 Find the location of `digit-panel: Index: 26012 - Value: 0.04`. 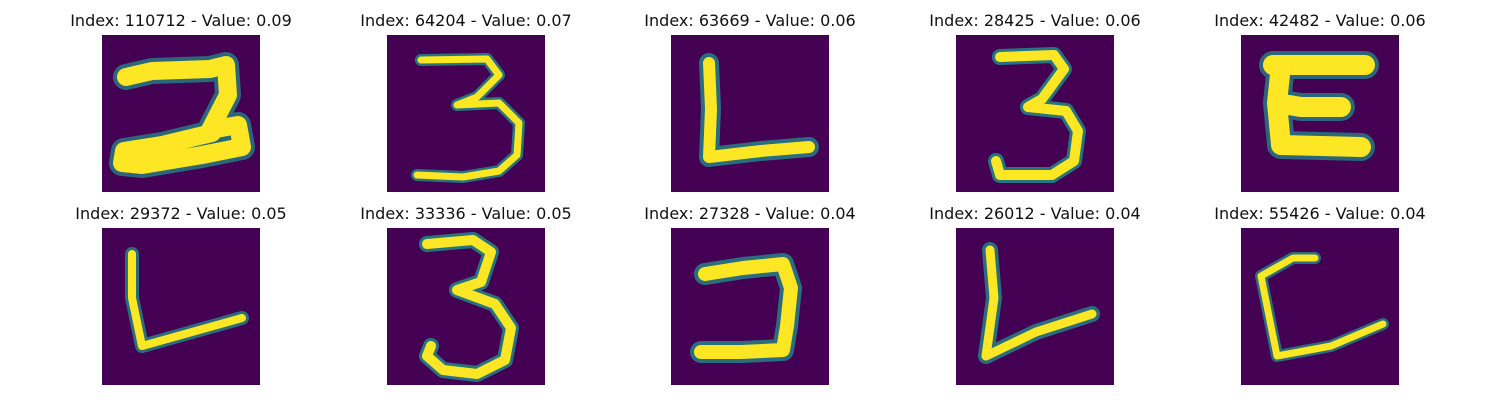

digit-panel: Index: 26012 - Value: 0.04 is located at coordinates (1035, 289).